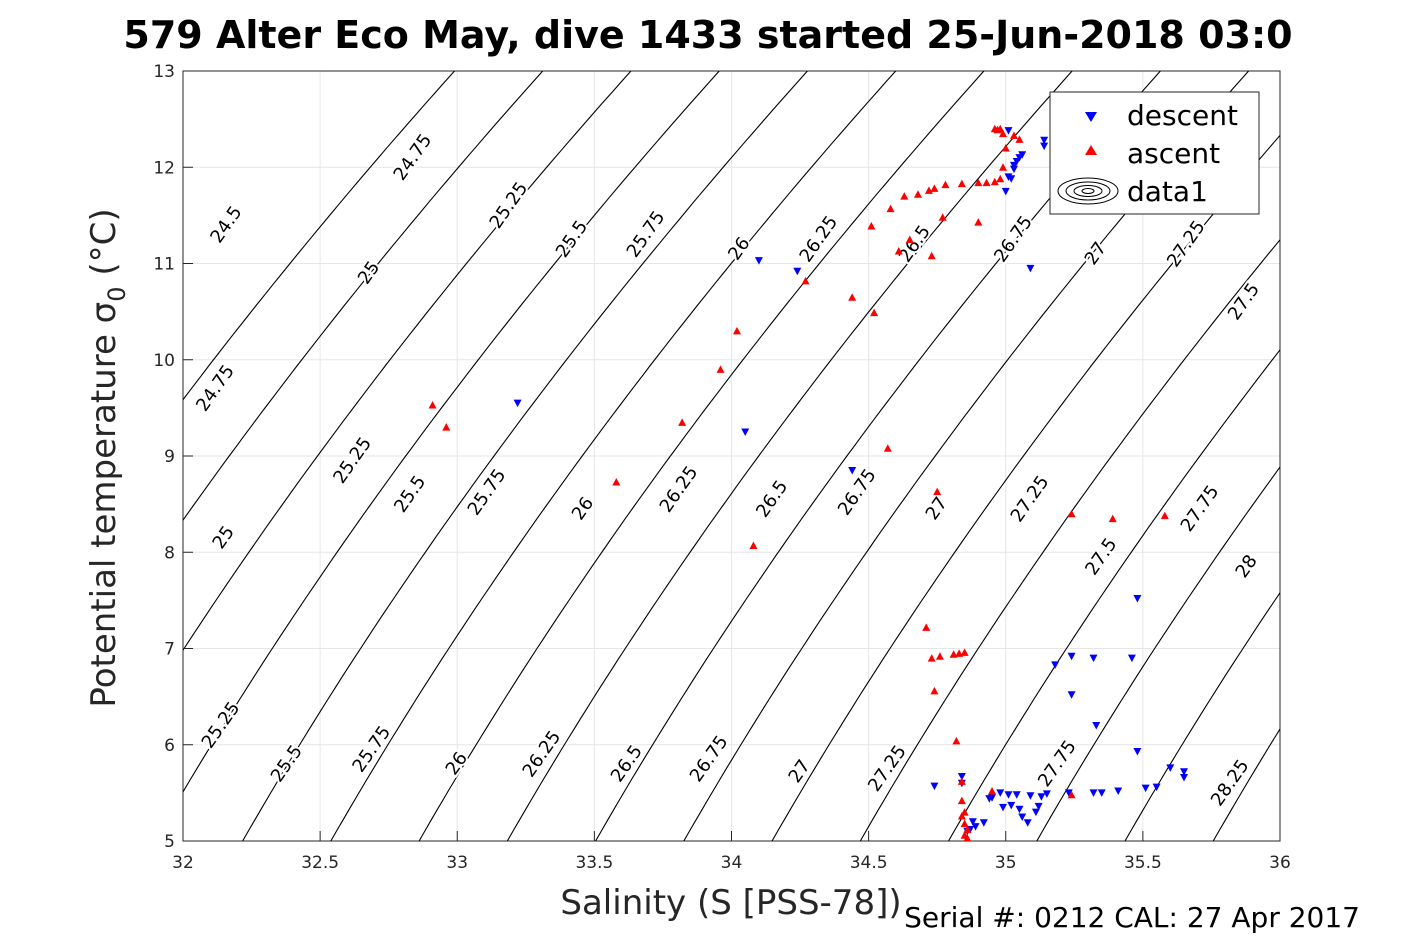  I want to click on x-axis-label: Salinity (S [PSS-78]), so click(730, 903).